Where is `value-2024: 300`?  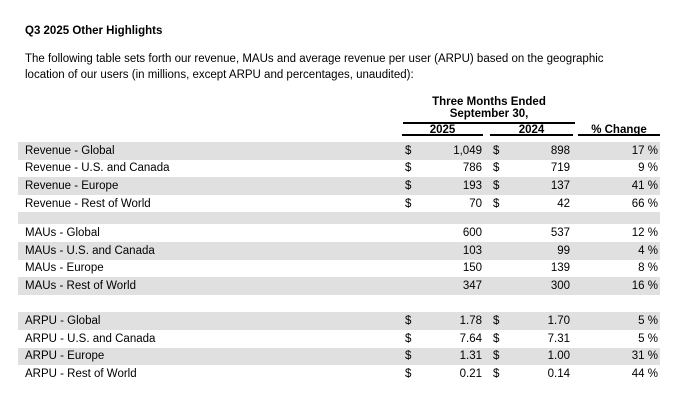
value-2024: 300 is located at coordinates (560, 285).